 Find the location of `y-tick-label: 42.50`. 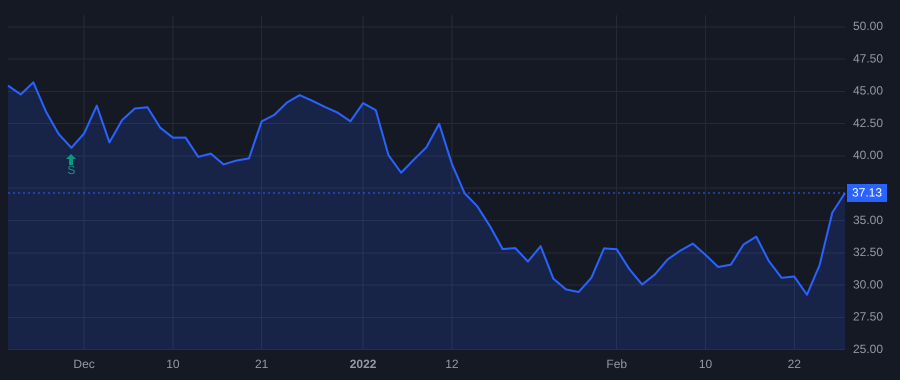

y-tick-label: 42.50 is located at coordinates (868, 123).